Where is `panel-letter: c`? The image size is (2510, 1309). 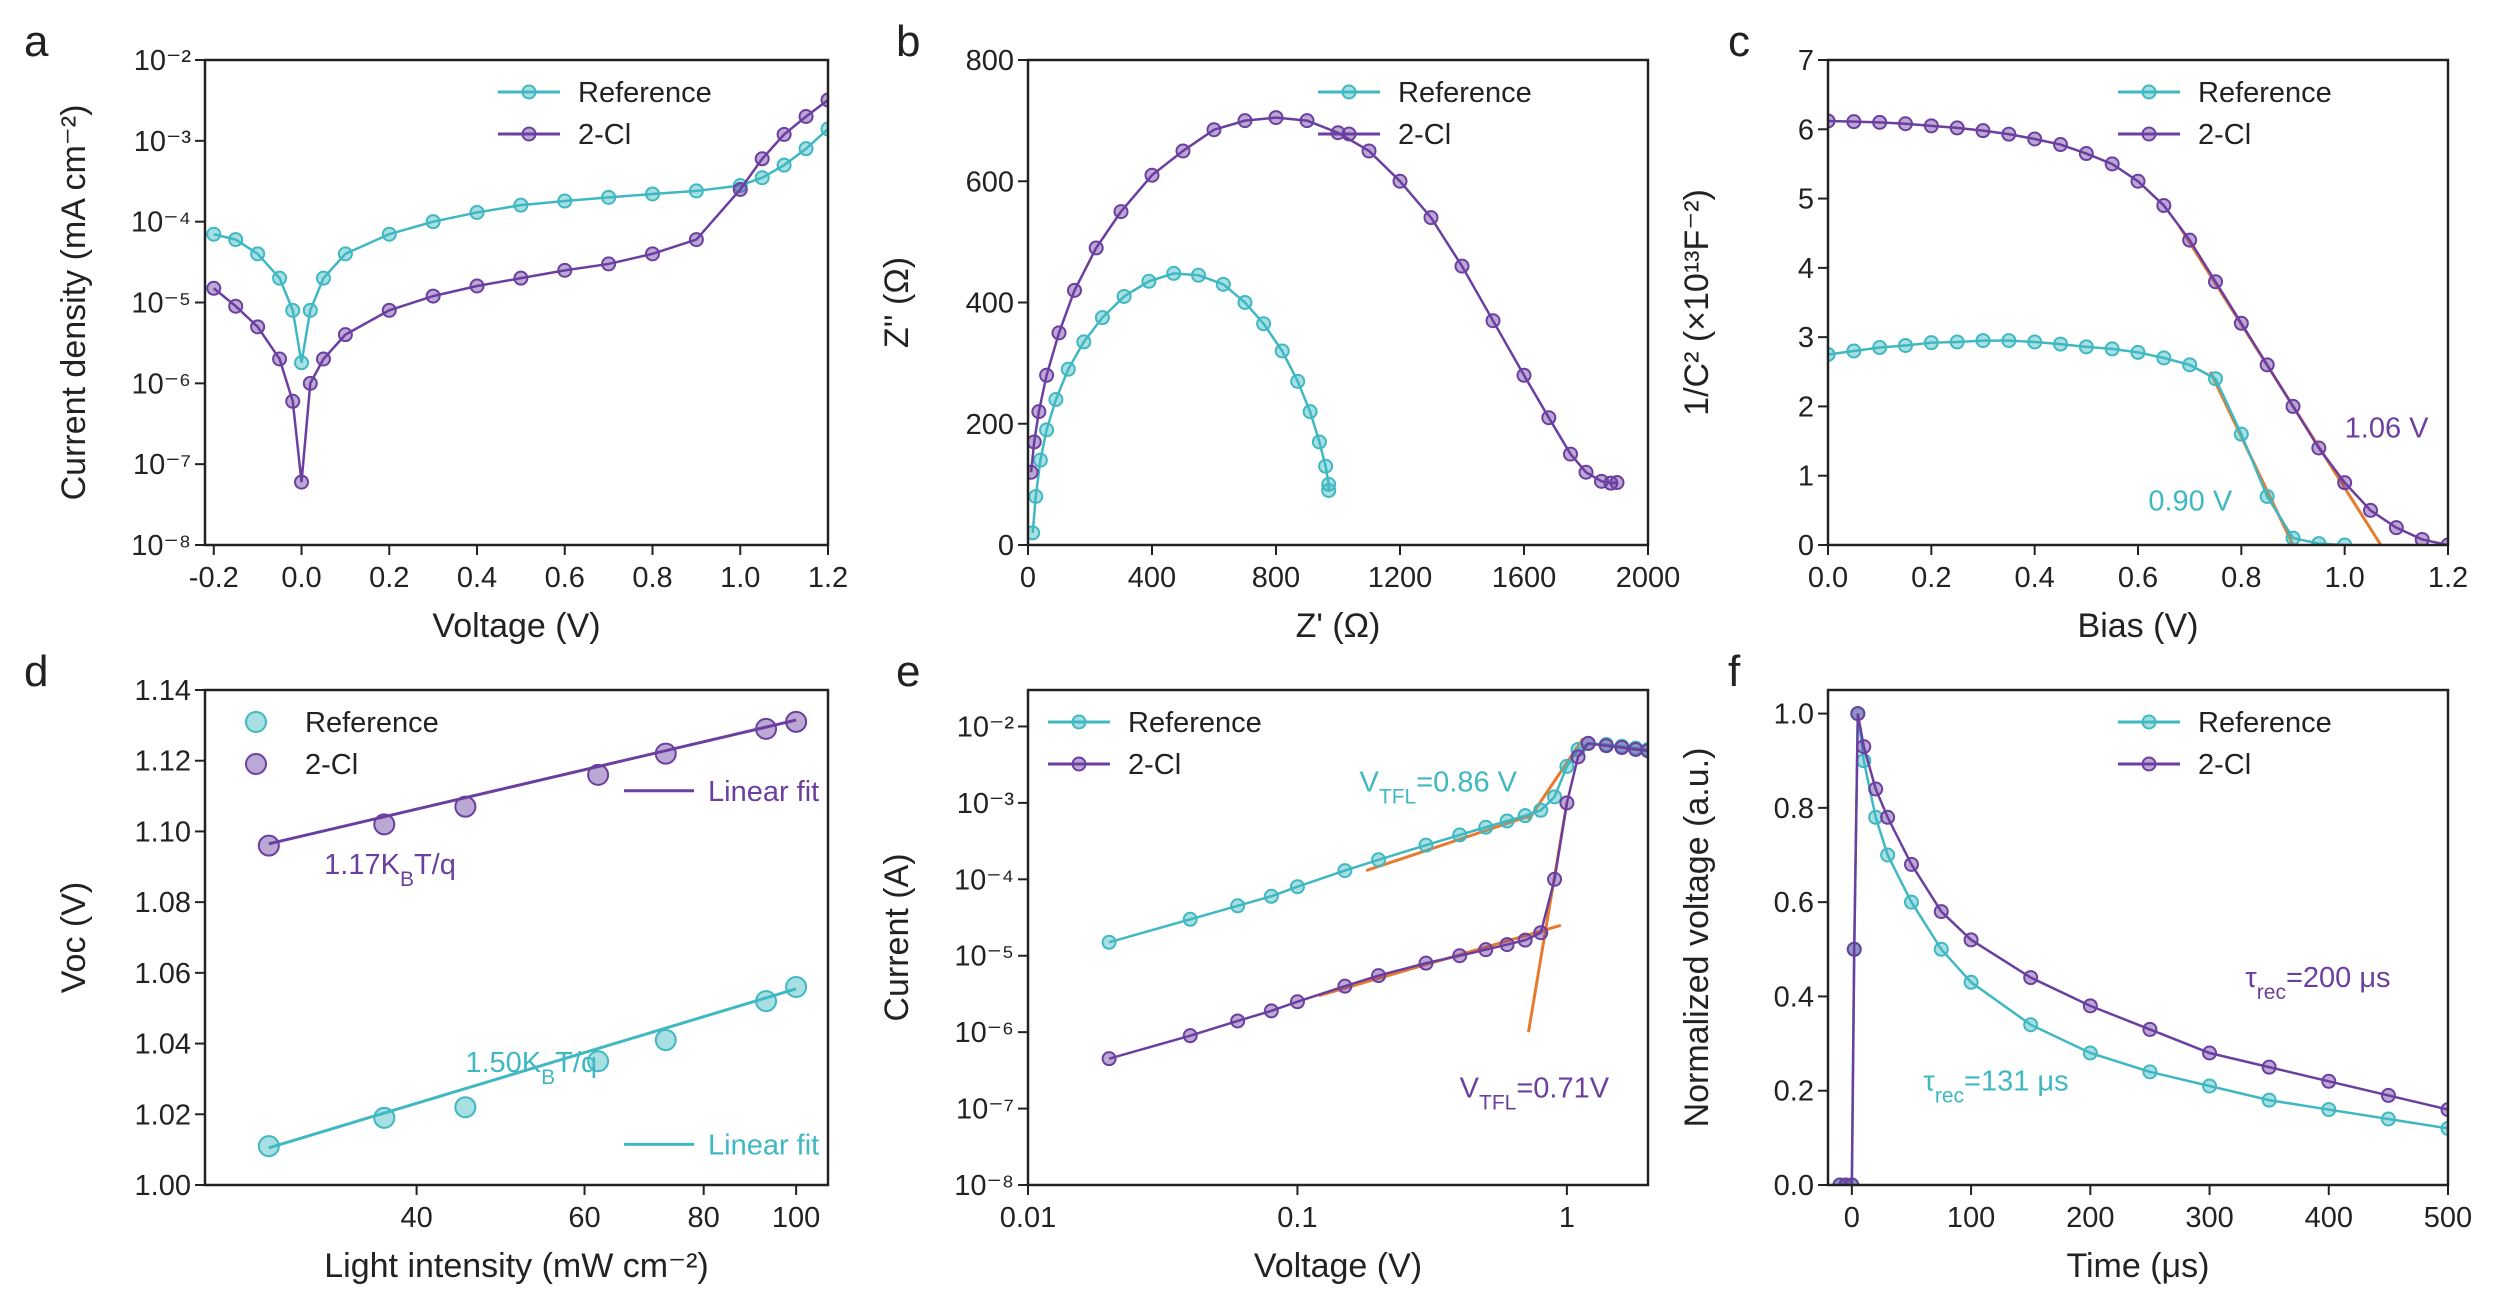 panel-letter: c is located at coordinates (1739, 41).